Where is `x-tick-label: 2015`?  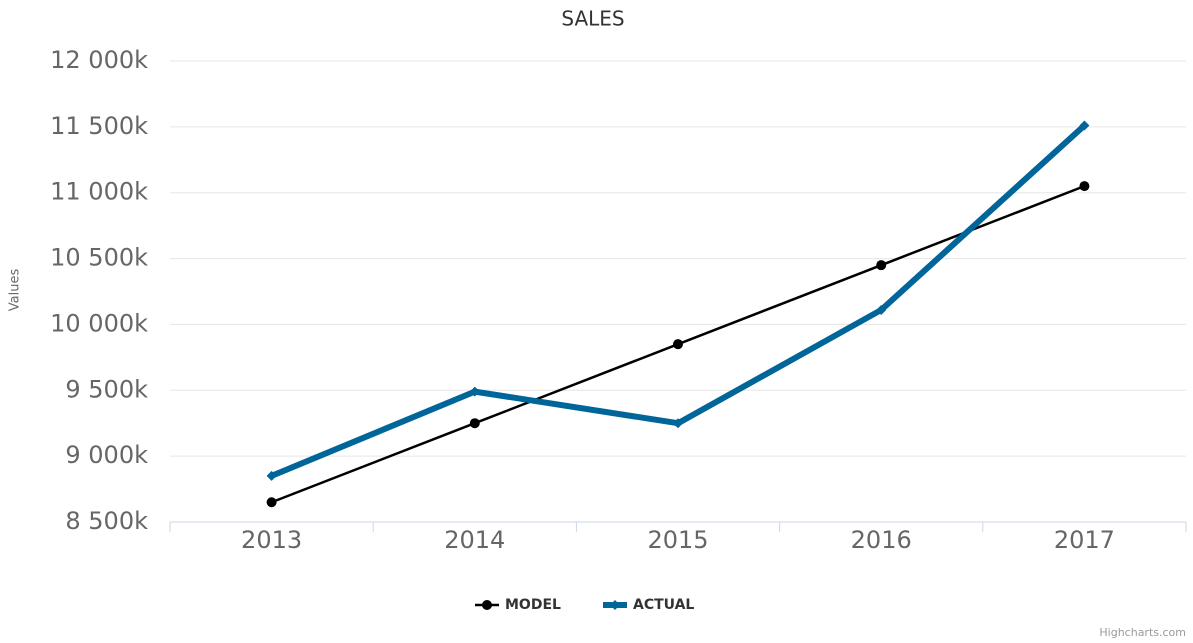
x-tick-label: 2015 is located at coordinates (677, 540).